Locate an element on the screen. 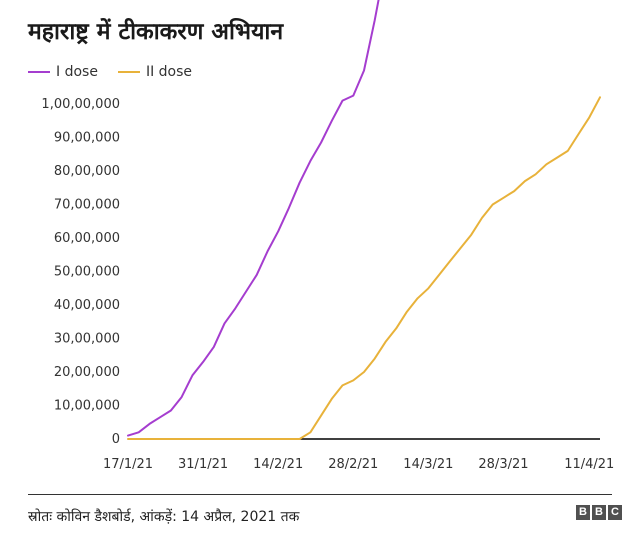 The width and height of the screenshot is (640, 537). bbc-logo: B B C is located at coordinates (598, 512).